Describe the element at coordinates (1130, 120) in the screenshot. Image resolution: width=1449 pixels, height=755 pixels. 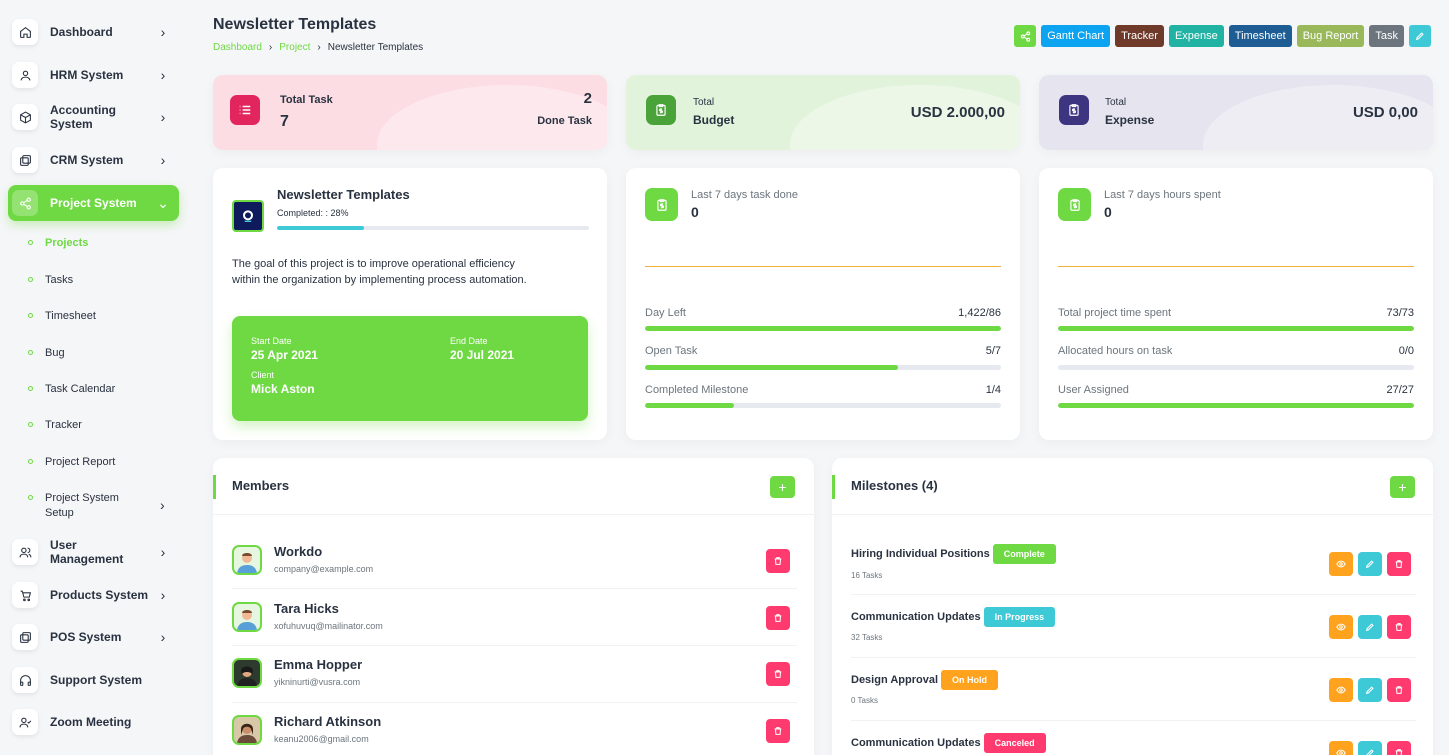
I see `expense-label-2: Expense` at that location.